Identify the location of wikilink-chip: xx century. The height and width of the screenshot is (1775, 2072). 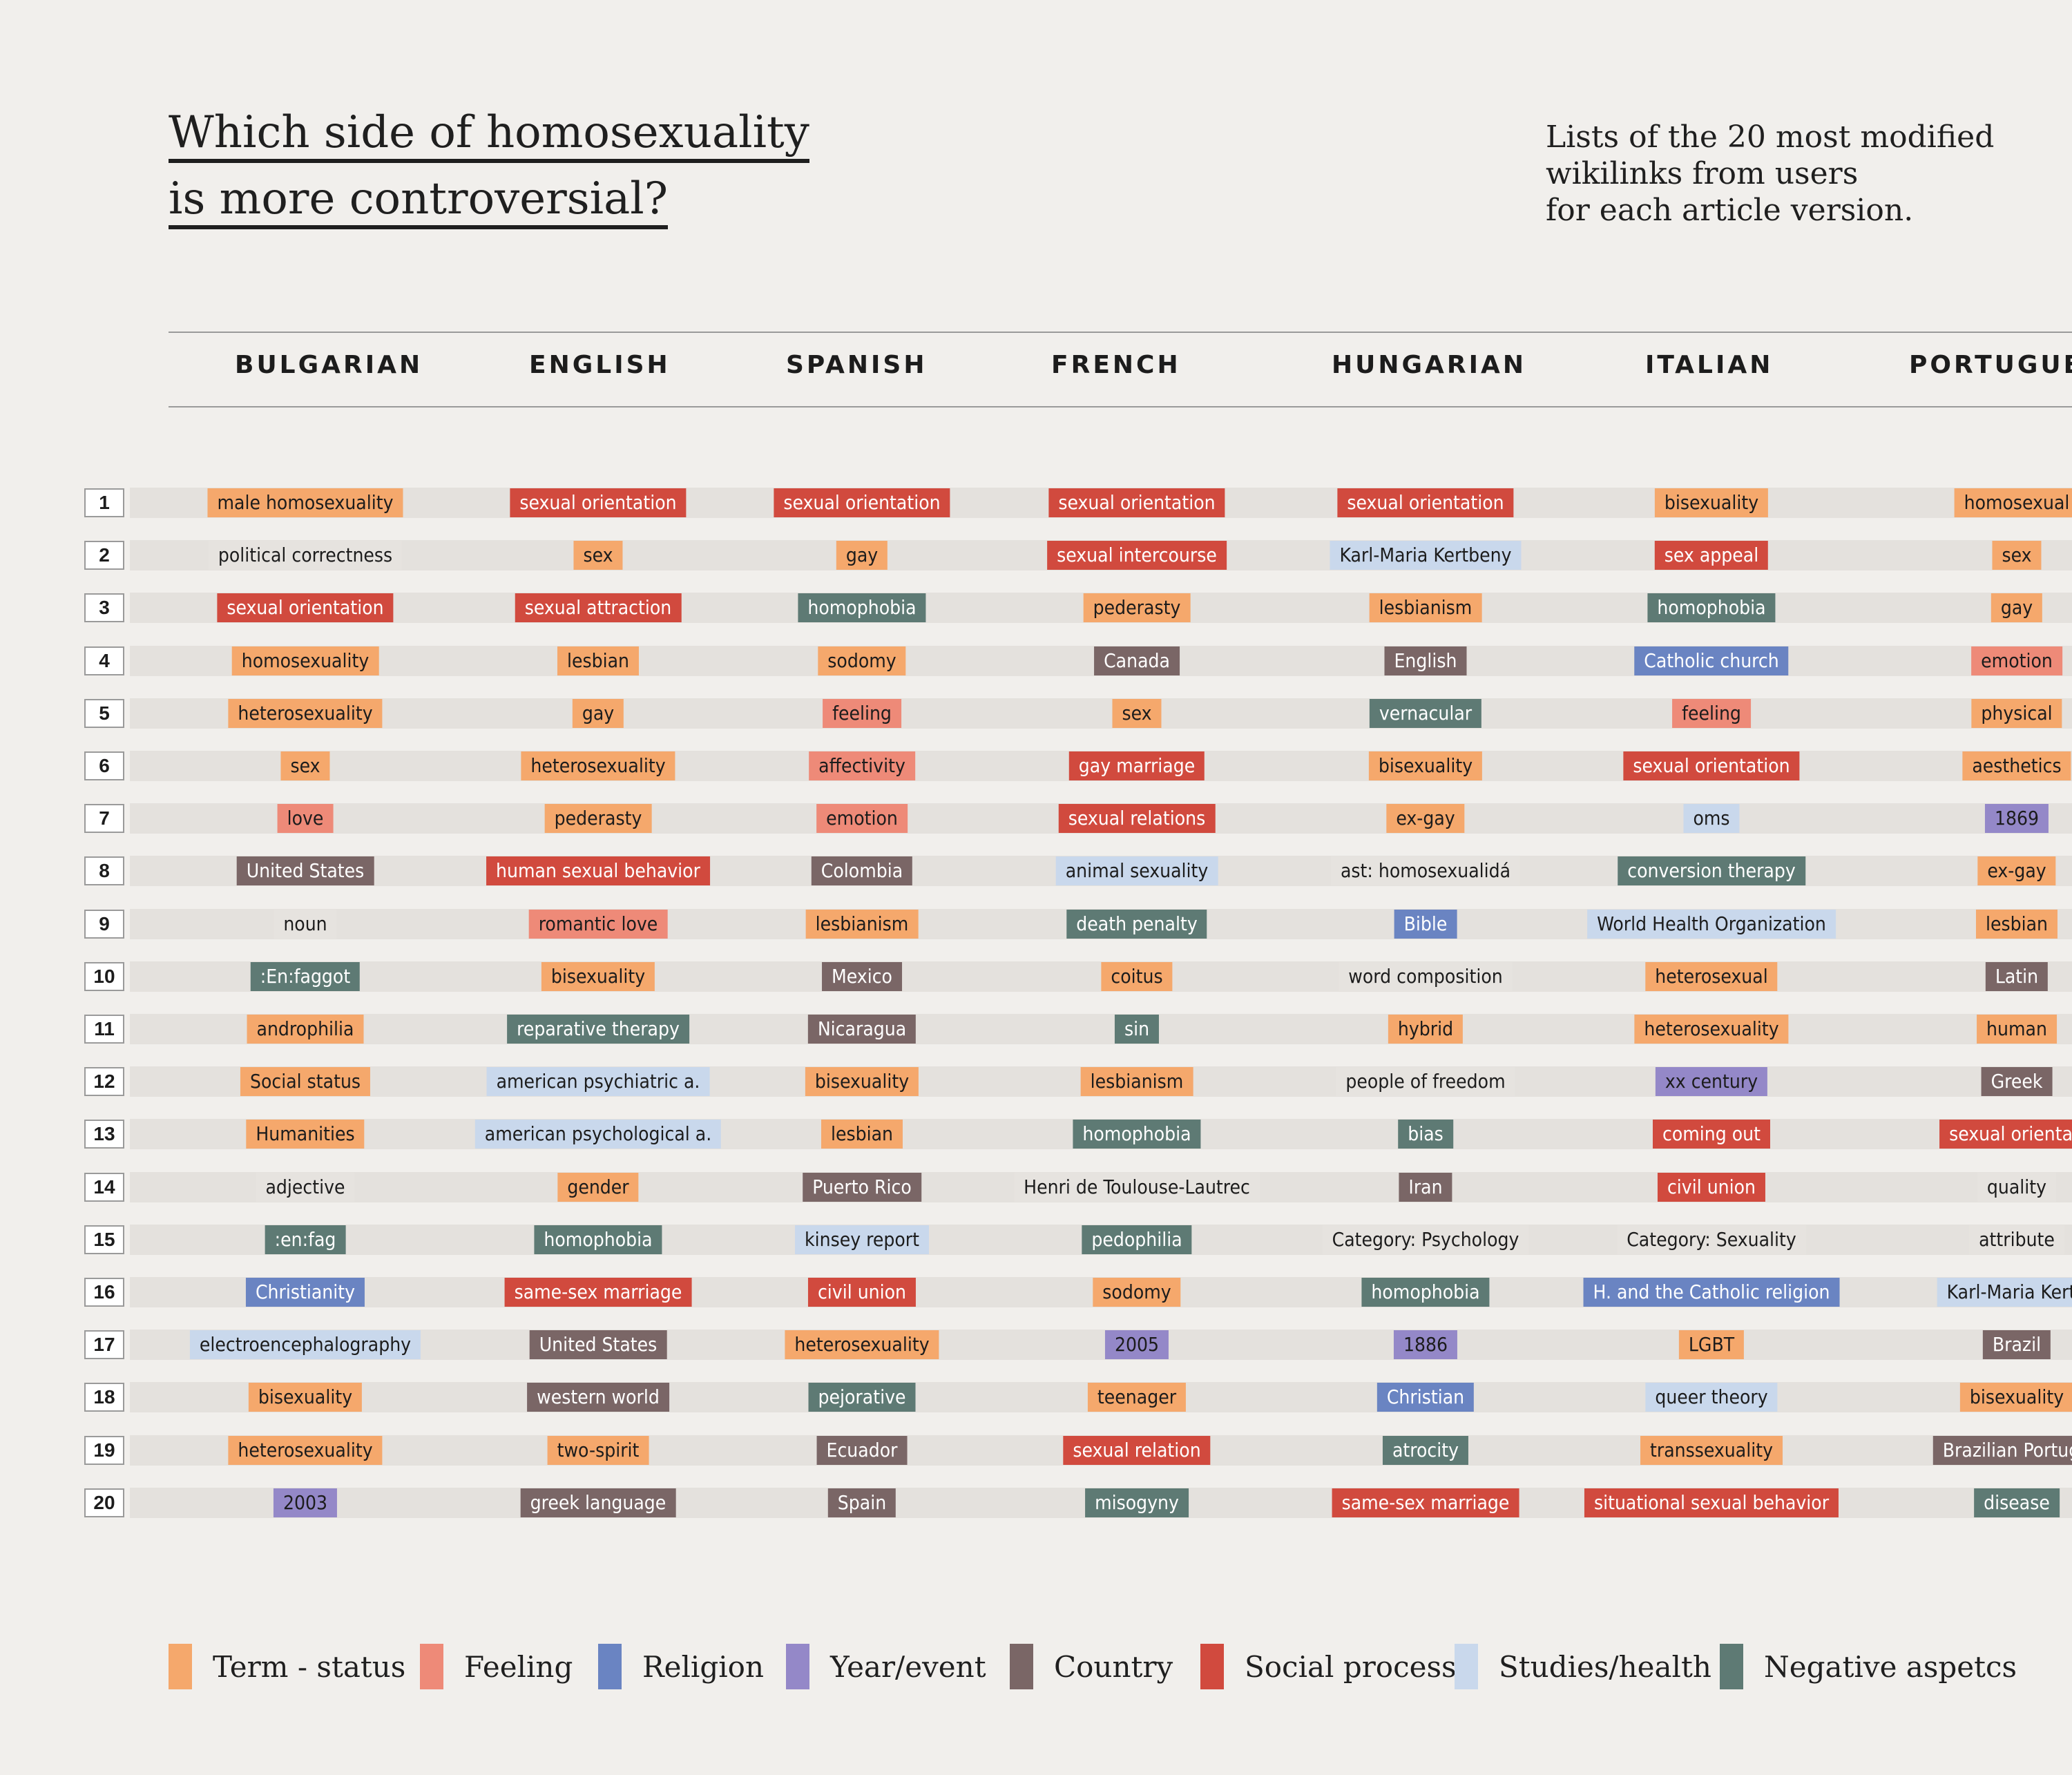
(1711, 1081).